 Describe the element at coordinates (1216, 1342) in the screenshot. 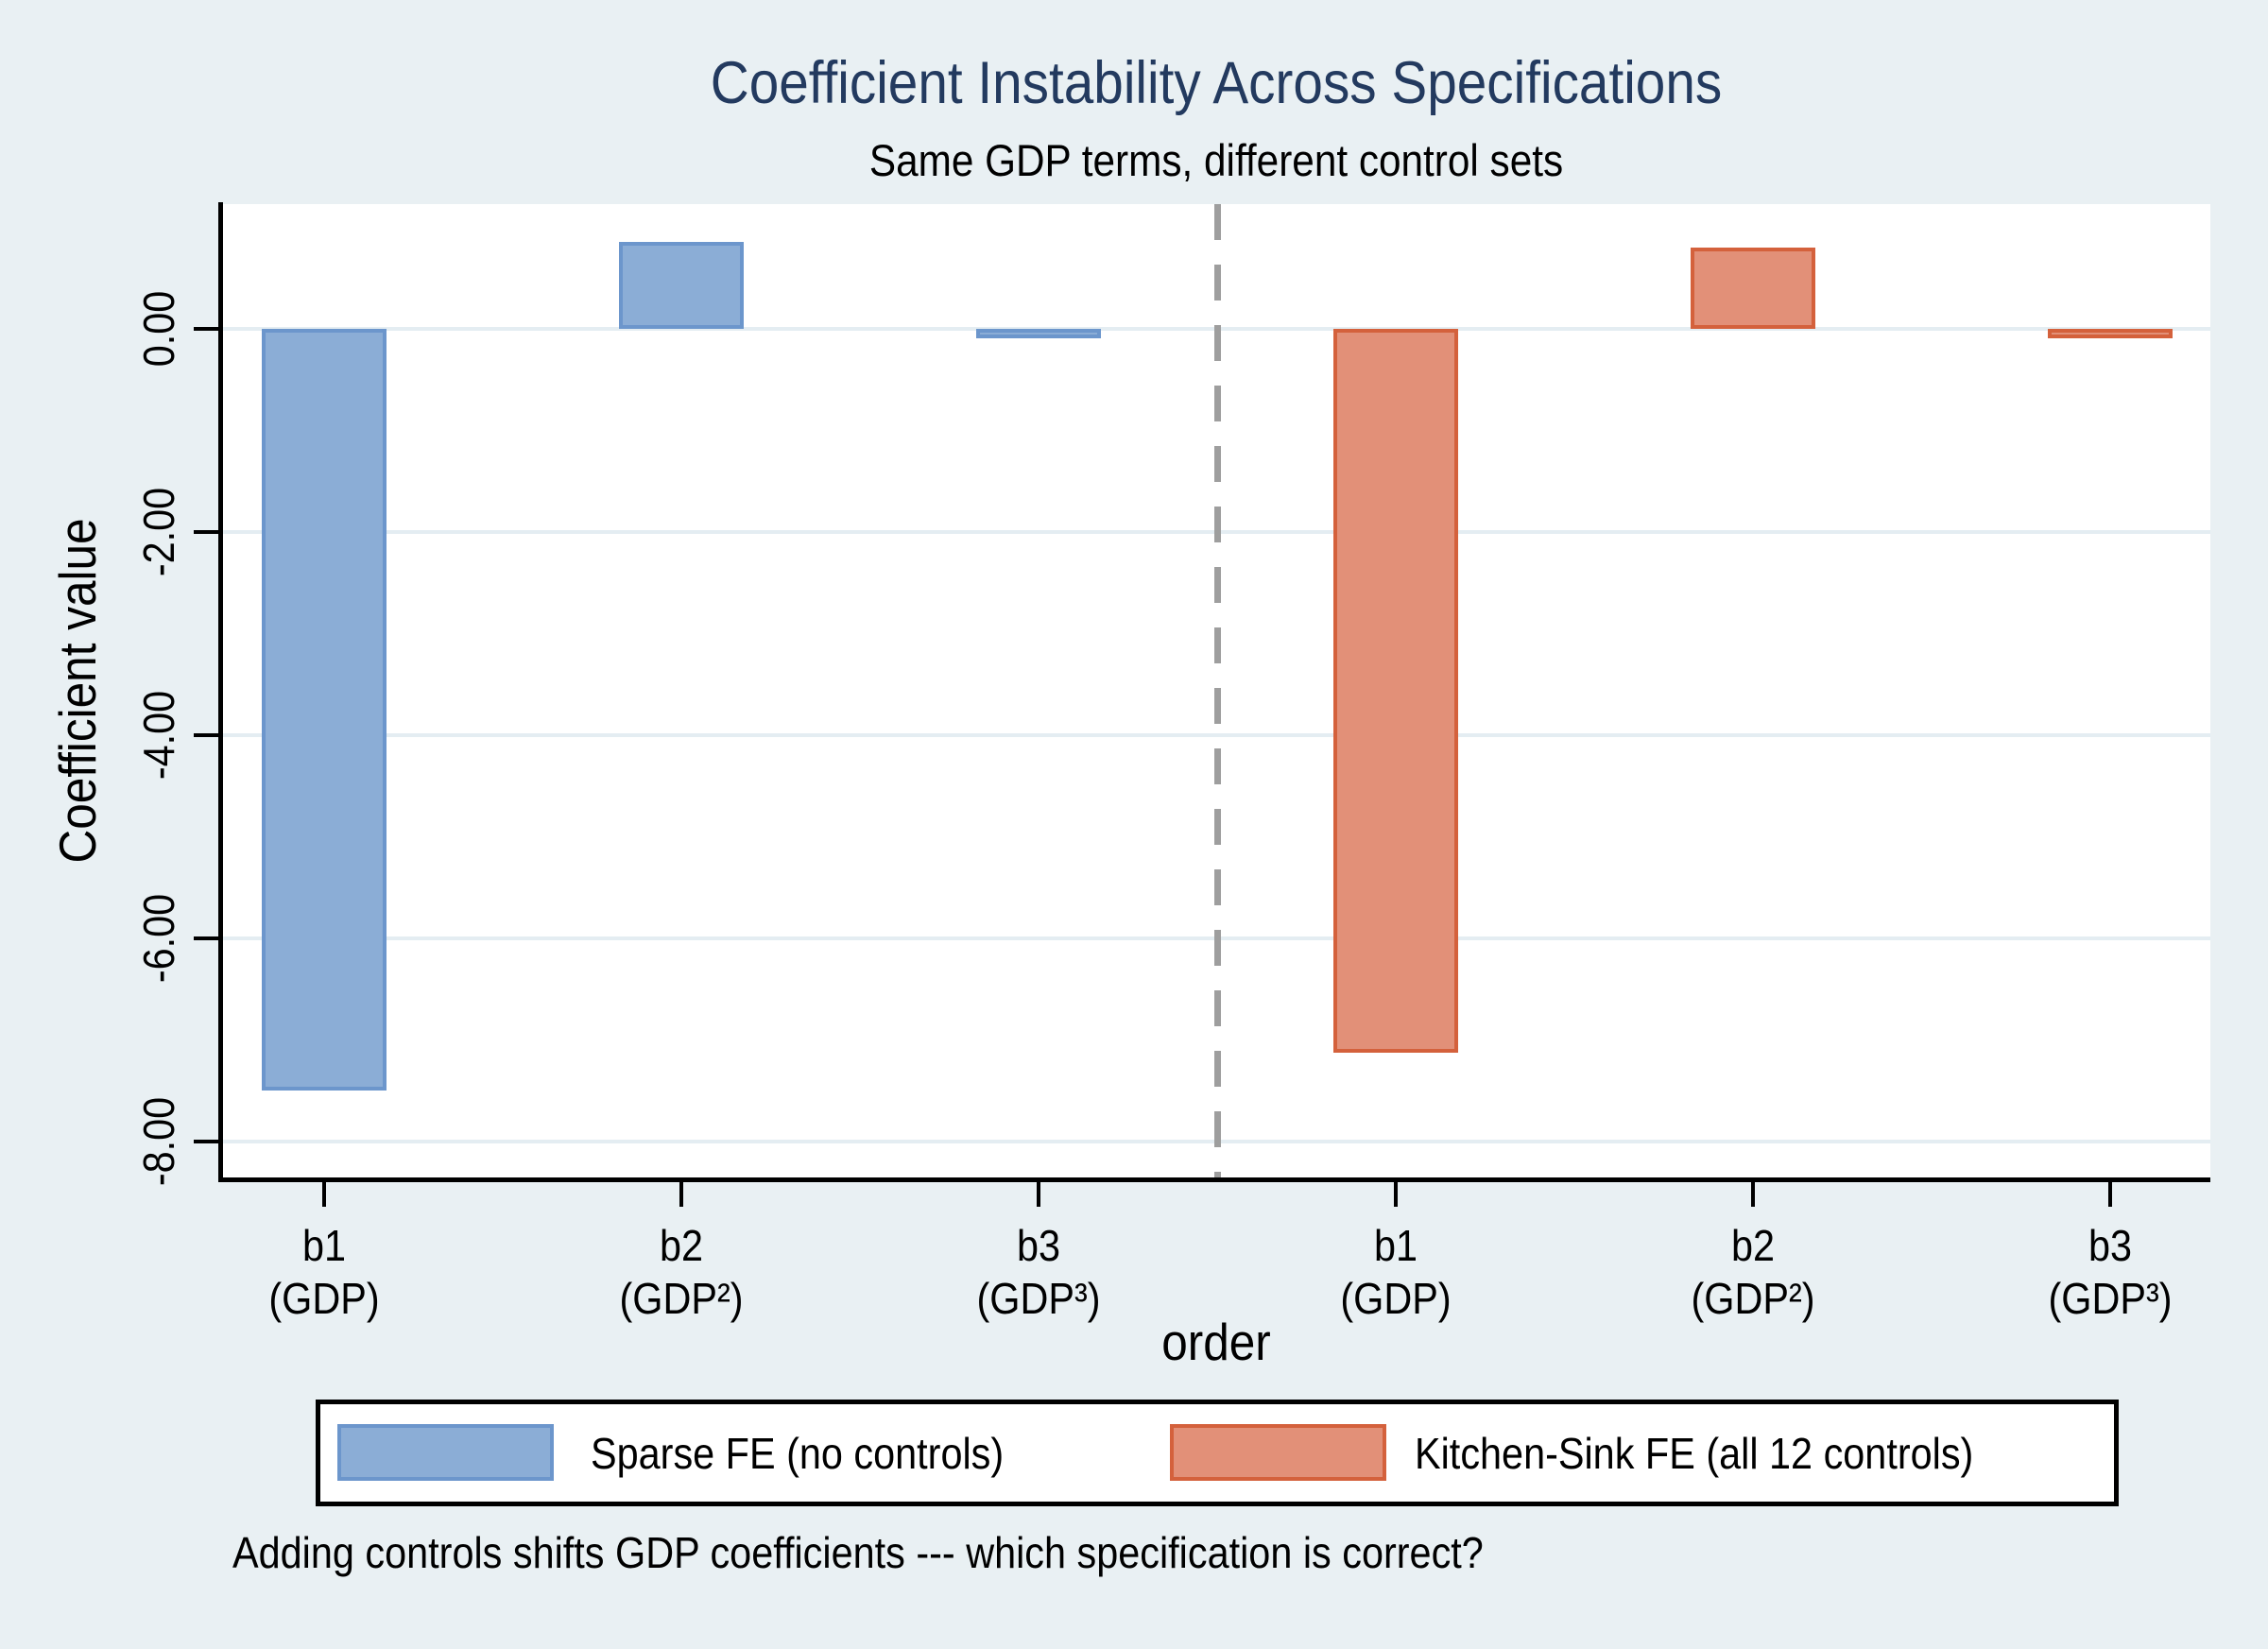

I see `x-axis-title: order` at that location.